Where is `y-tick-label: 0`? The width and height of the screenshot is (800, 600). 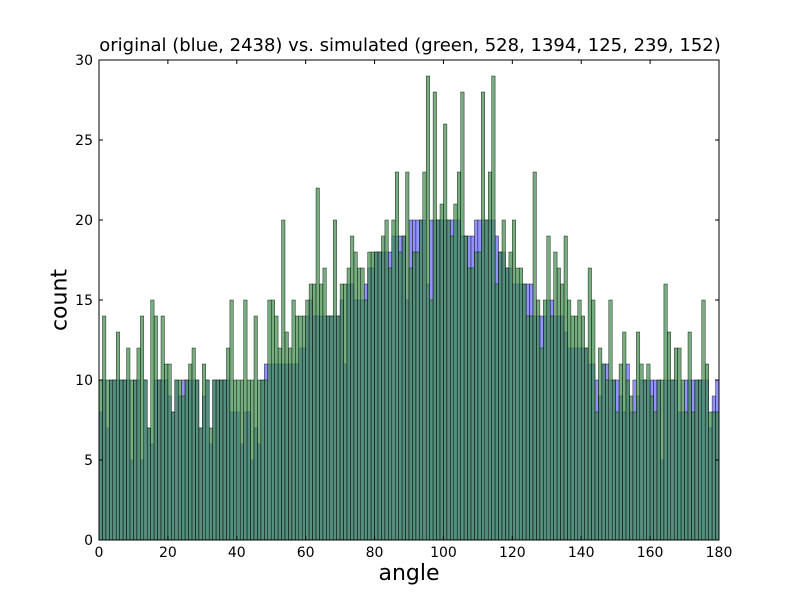
y-tick-label: 0 is located at coordinates (88, 541).